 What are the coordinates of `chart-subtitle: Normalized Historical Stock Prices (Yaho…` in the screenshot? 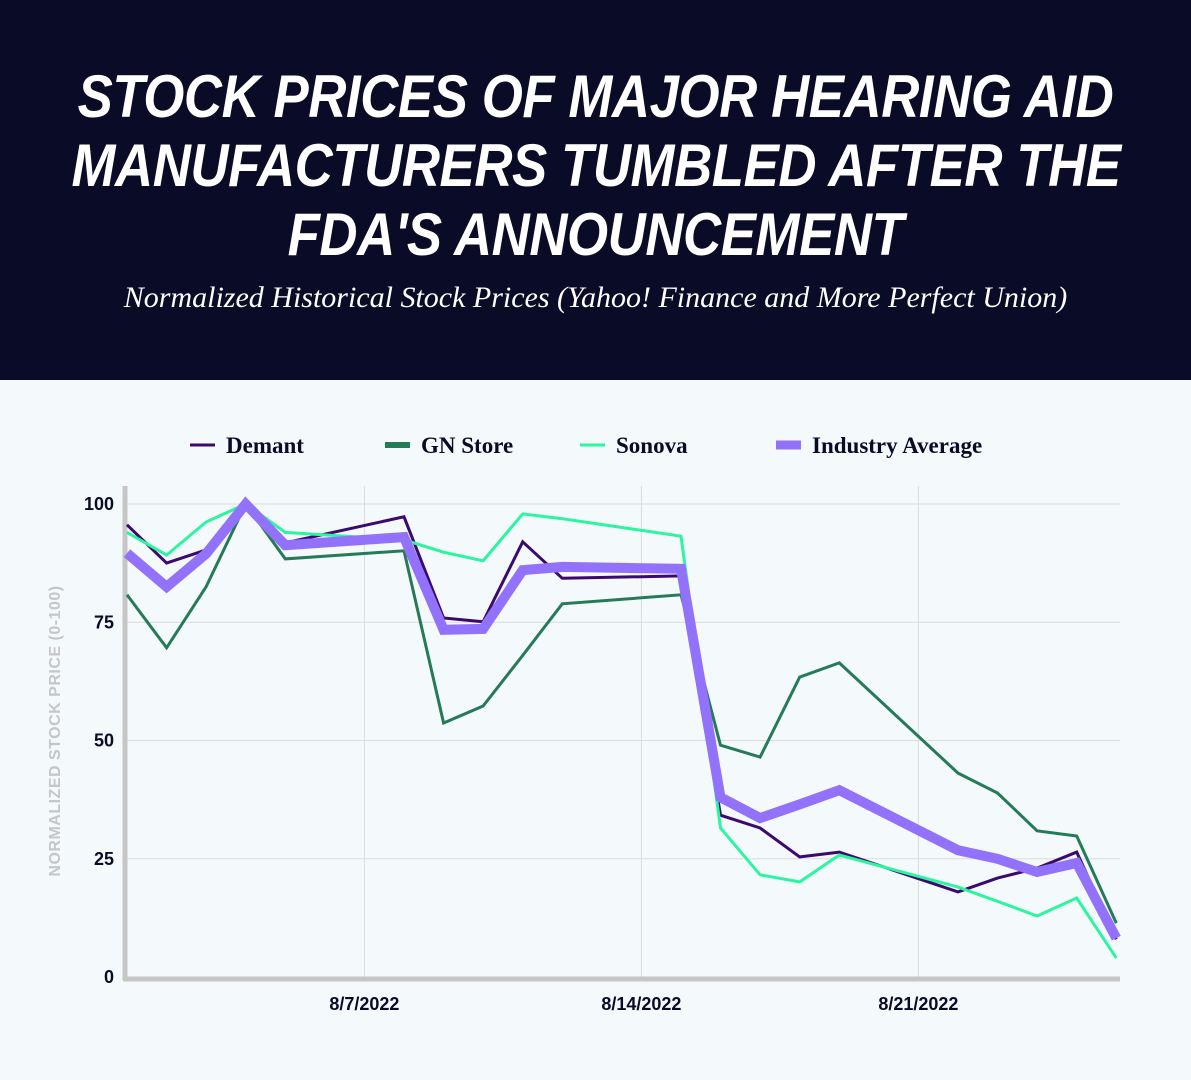 It's located at (595, 297).